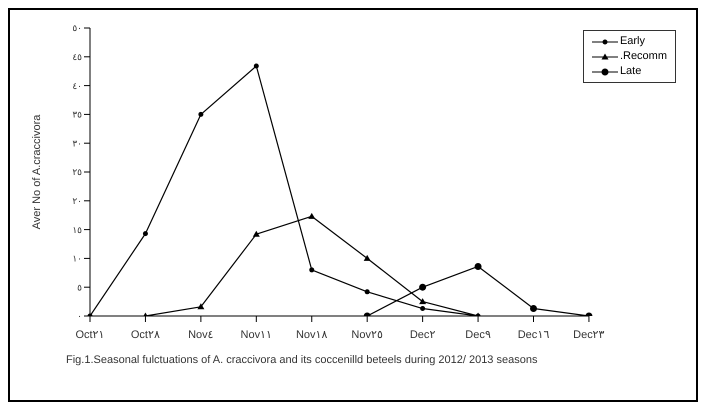 The width and height of the screenshot is (708, 412). Describe the element at coordinates (77, 115) in the screenshot. I see `y-tick-label: ٣٥` at that location.